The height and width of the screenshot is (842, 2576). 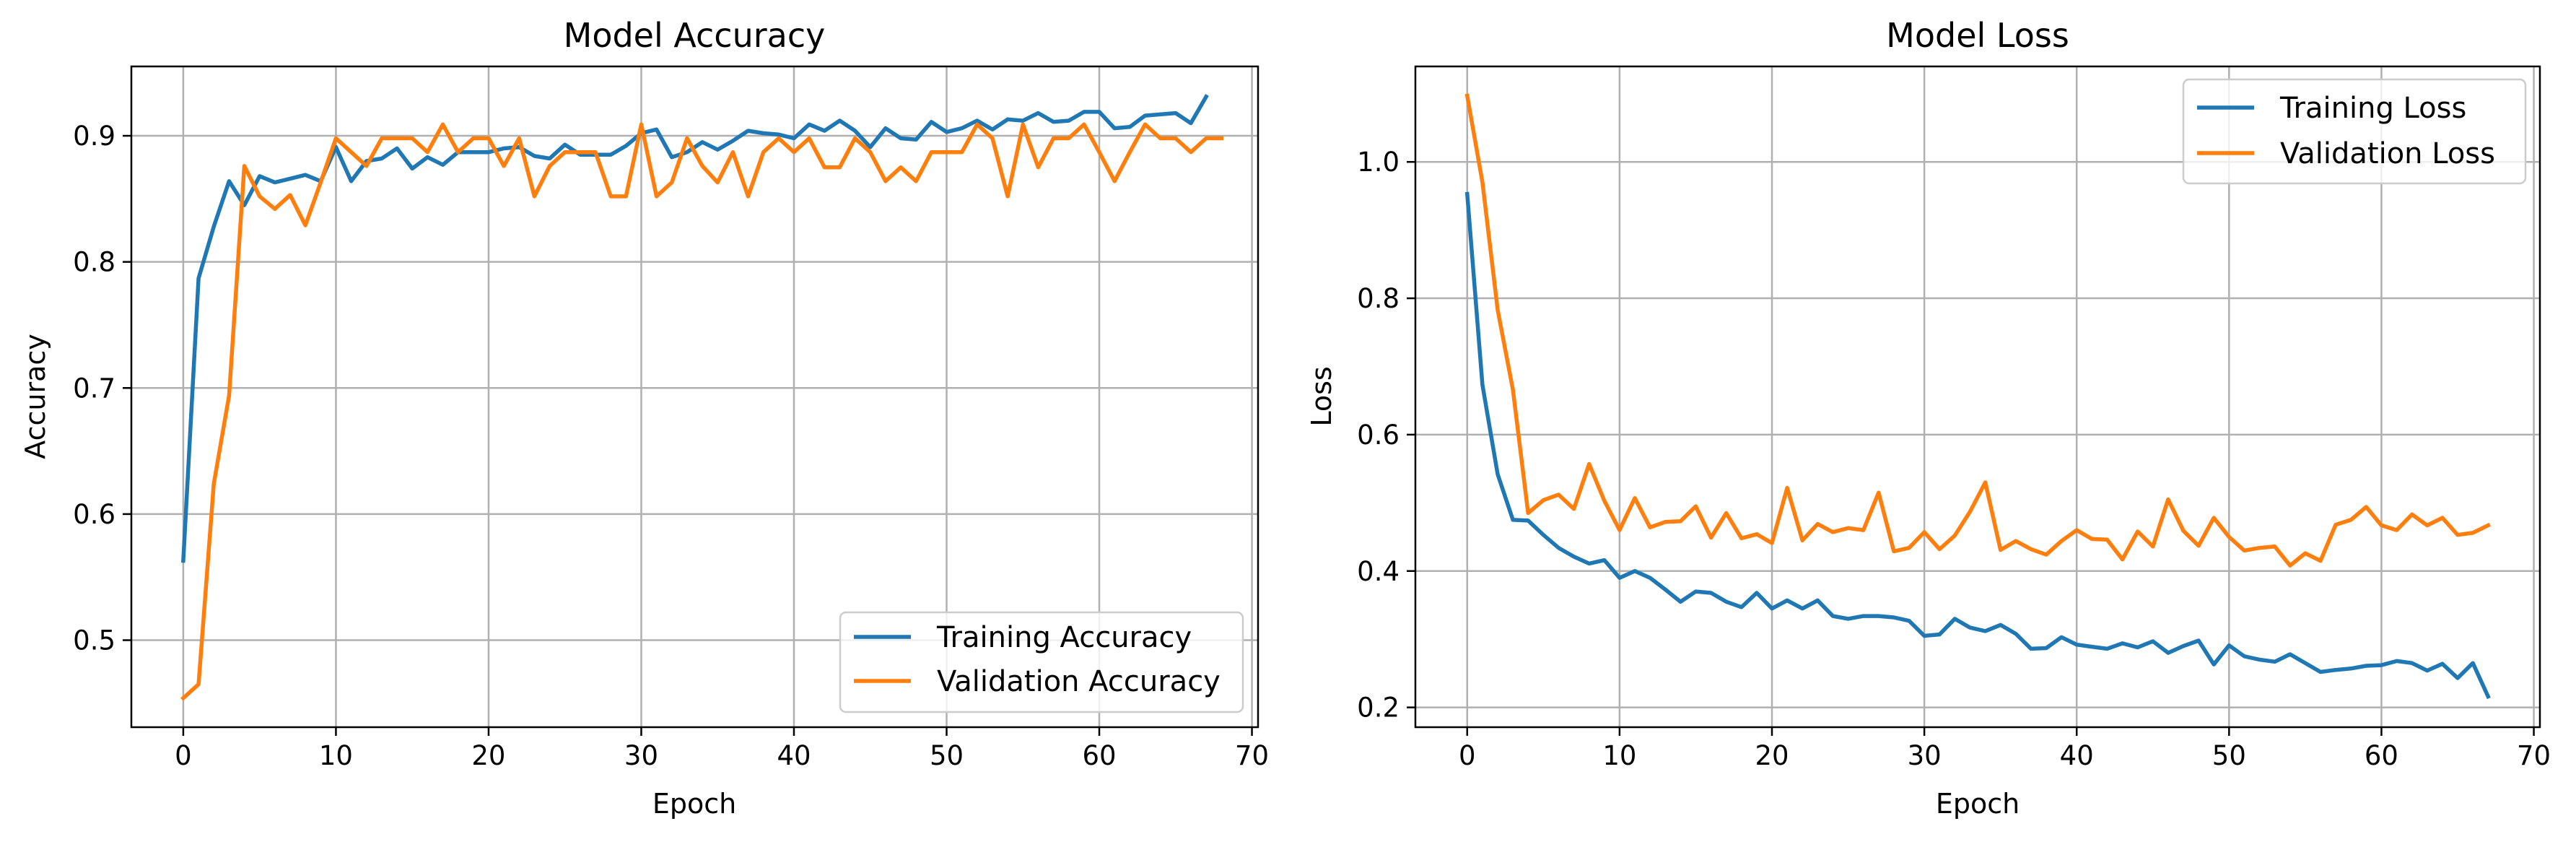 What do you see at coordinates (1099, 756) in the screenshot?
I see `accuracy-x-tick-label: 60` at bounding box center [1099, 756].